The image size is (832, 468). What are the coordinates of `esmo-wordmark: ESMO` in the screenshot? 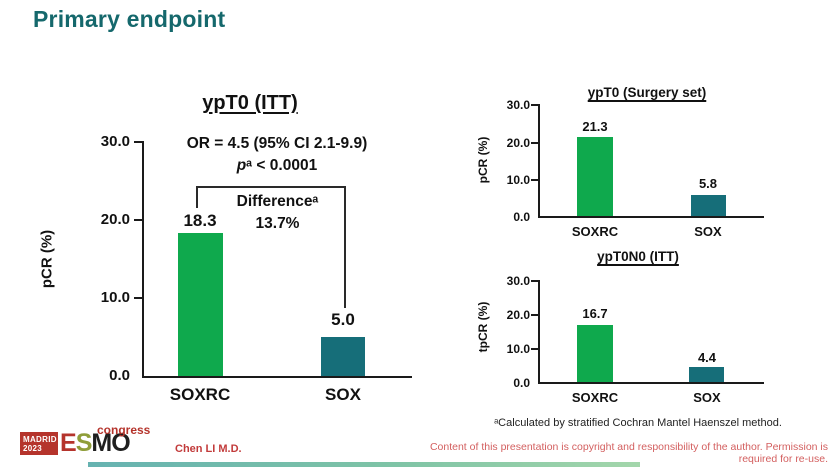 It's located at (95, 443).